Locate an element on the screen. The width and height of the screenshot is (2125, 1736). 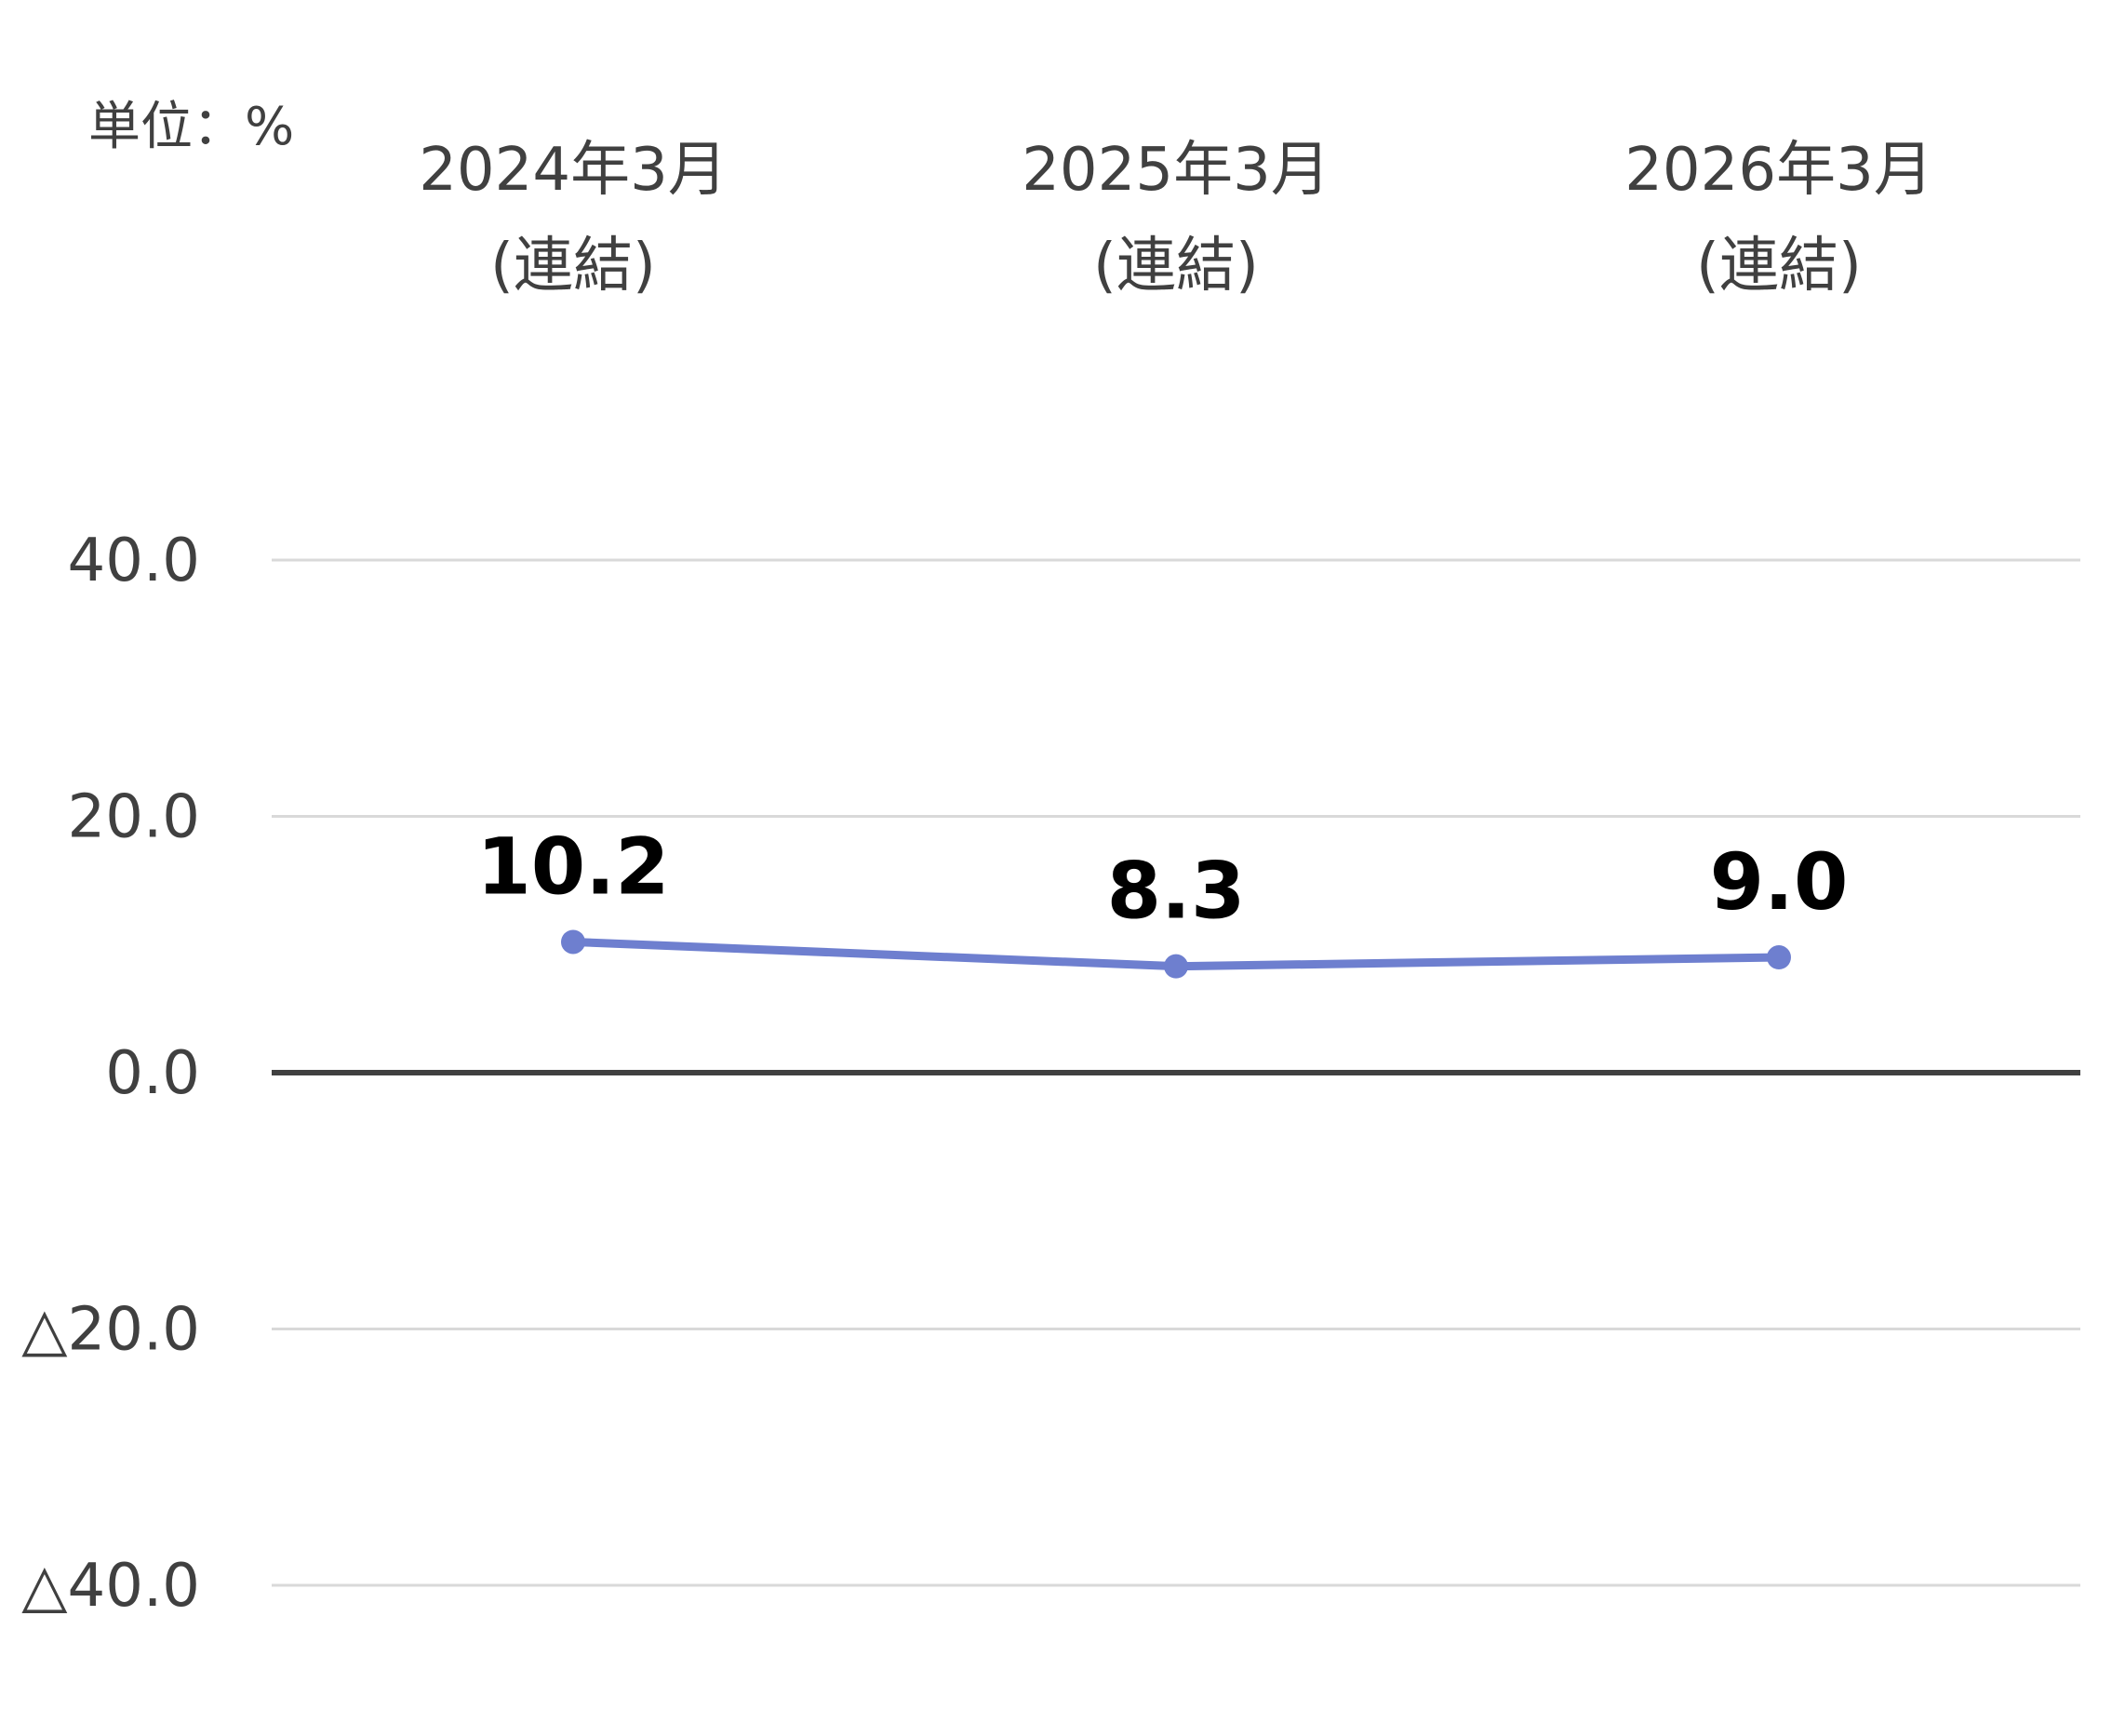
data-label: 9.0 is located at coordinates (1779, 882).